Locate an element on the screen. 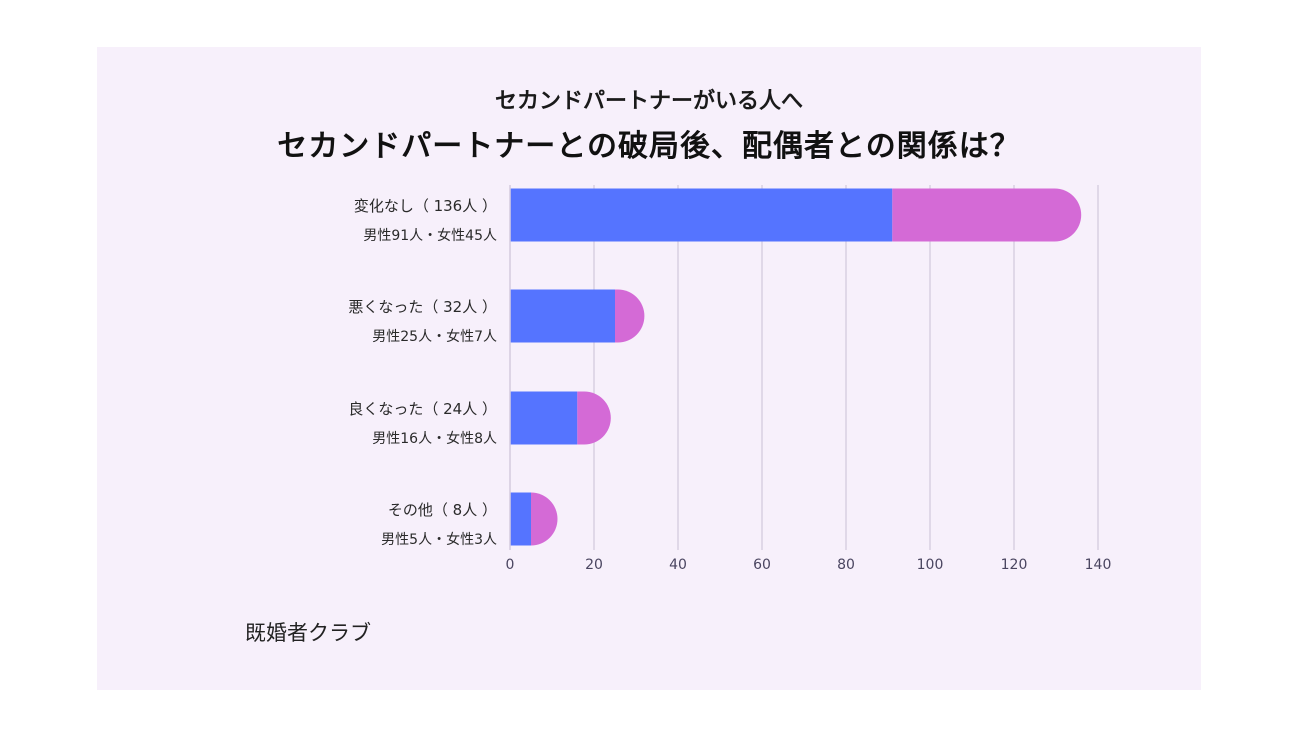 The width and height of the screenshot is (1301, 739). x-tick-label: 0 is located at coordinates (510, 565).